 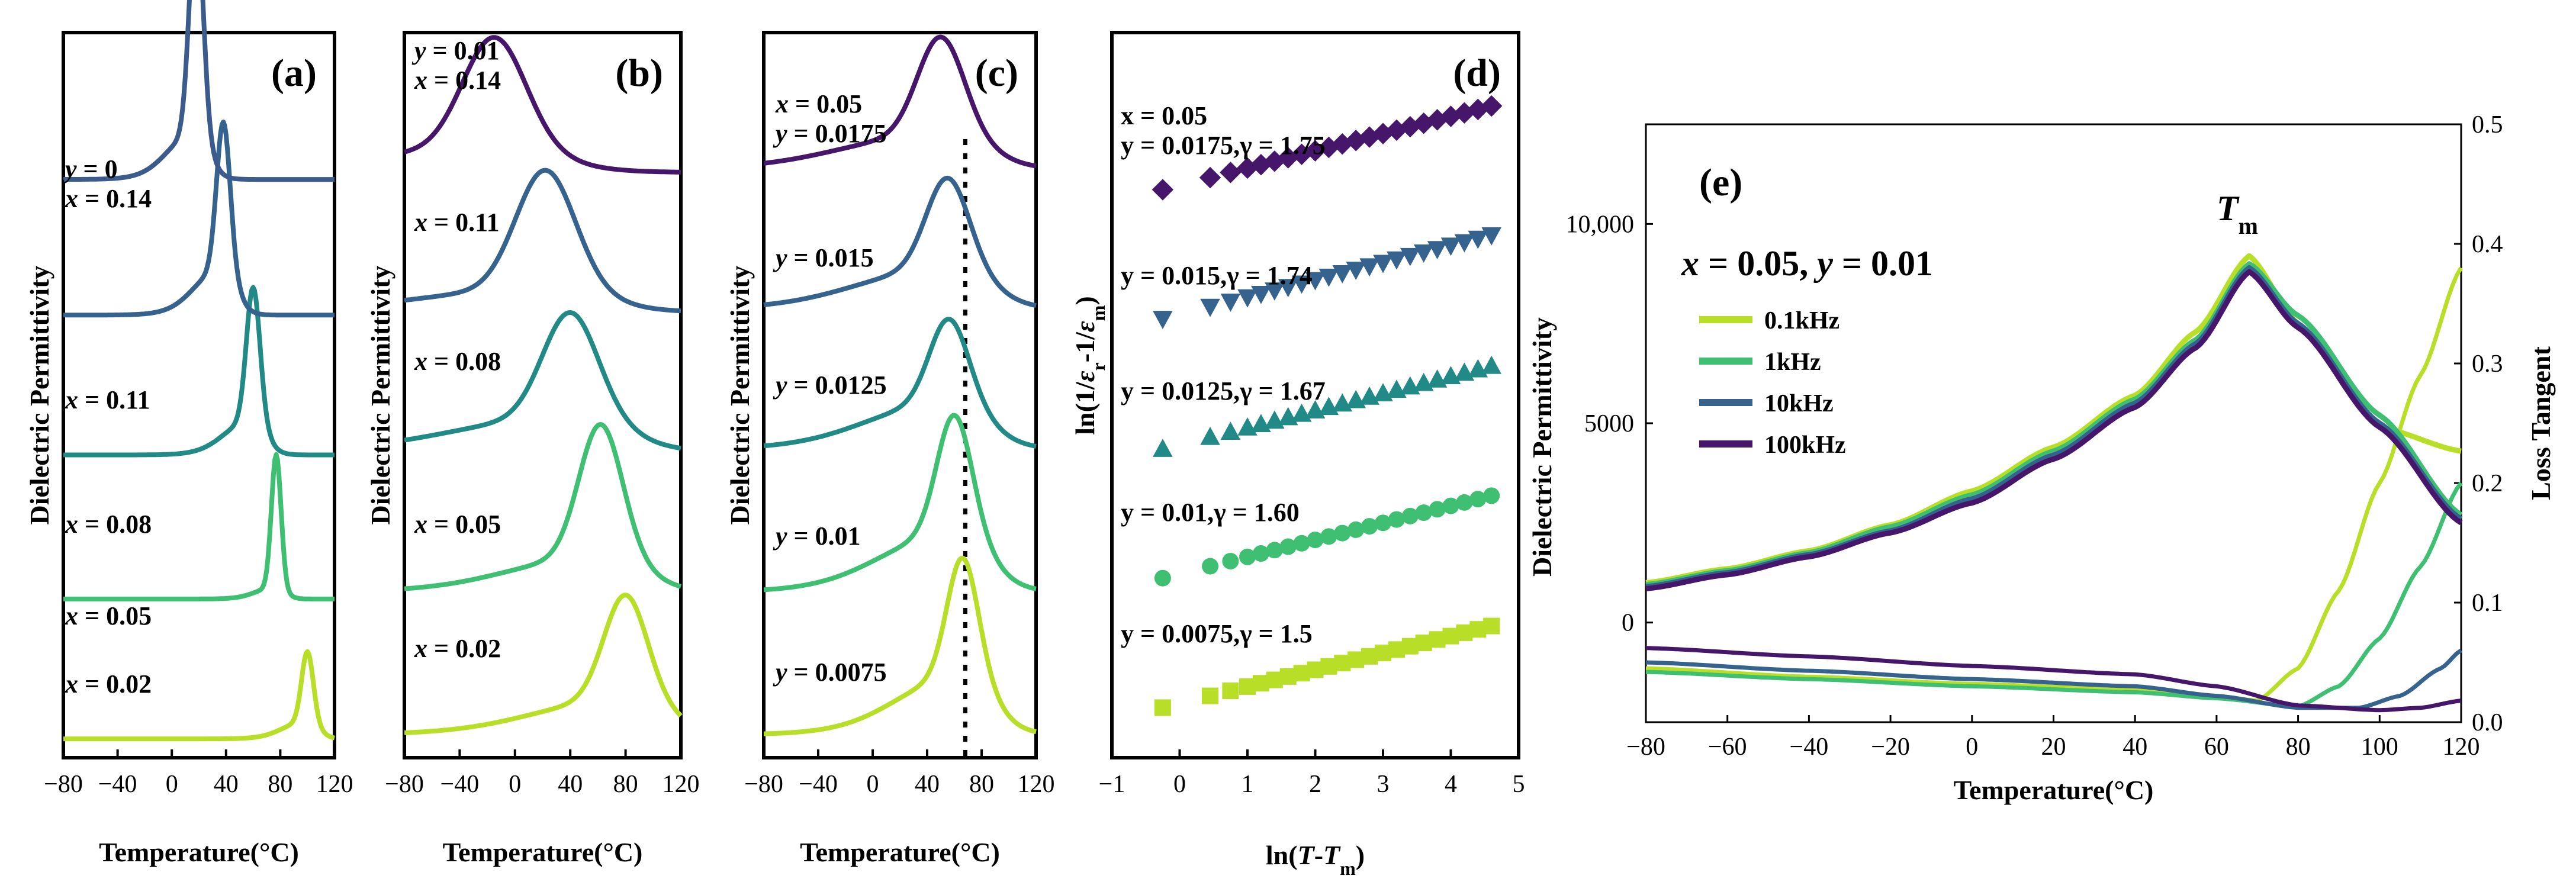 I want to click on tm-label: Tm, so click(x=2237, y=214).